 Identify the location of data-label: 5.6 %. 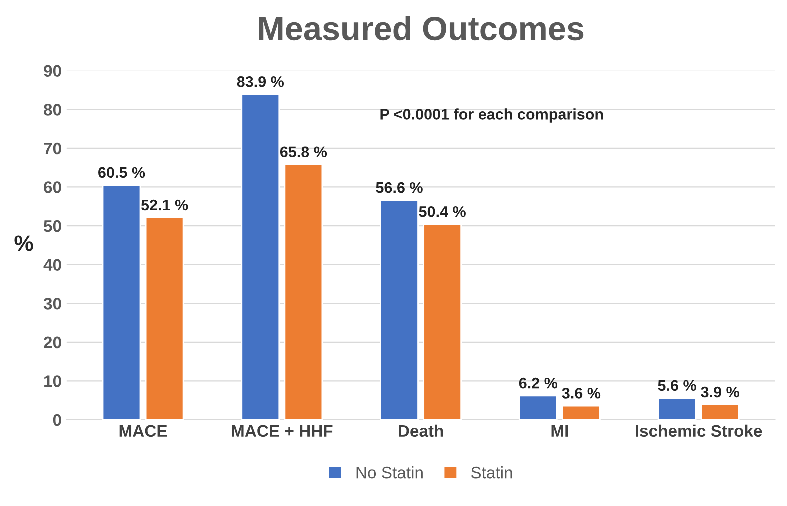
(677, 386).